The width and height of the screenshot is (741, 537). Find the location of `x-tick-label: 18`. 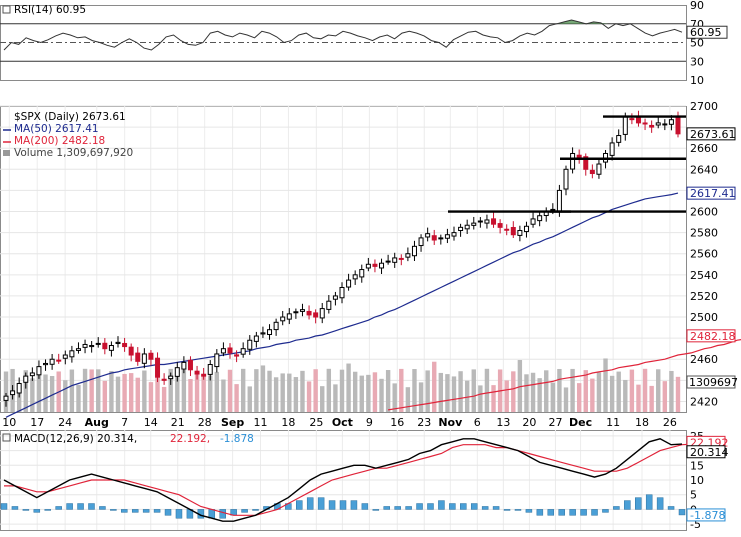

x-tick-label: 18 is located at coordinates (642, 422).